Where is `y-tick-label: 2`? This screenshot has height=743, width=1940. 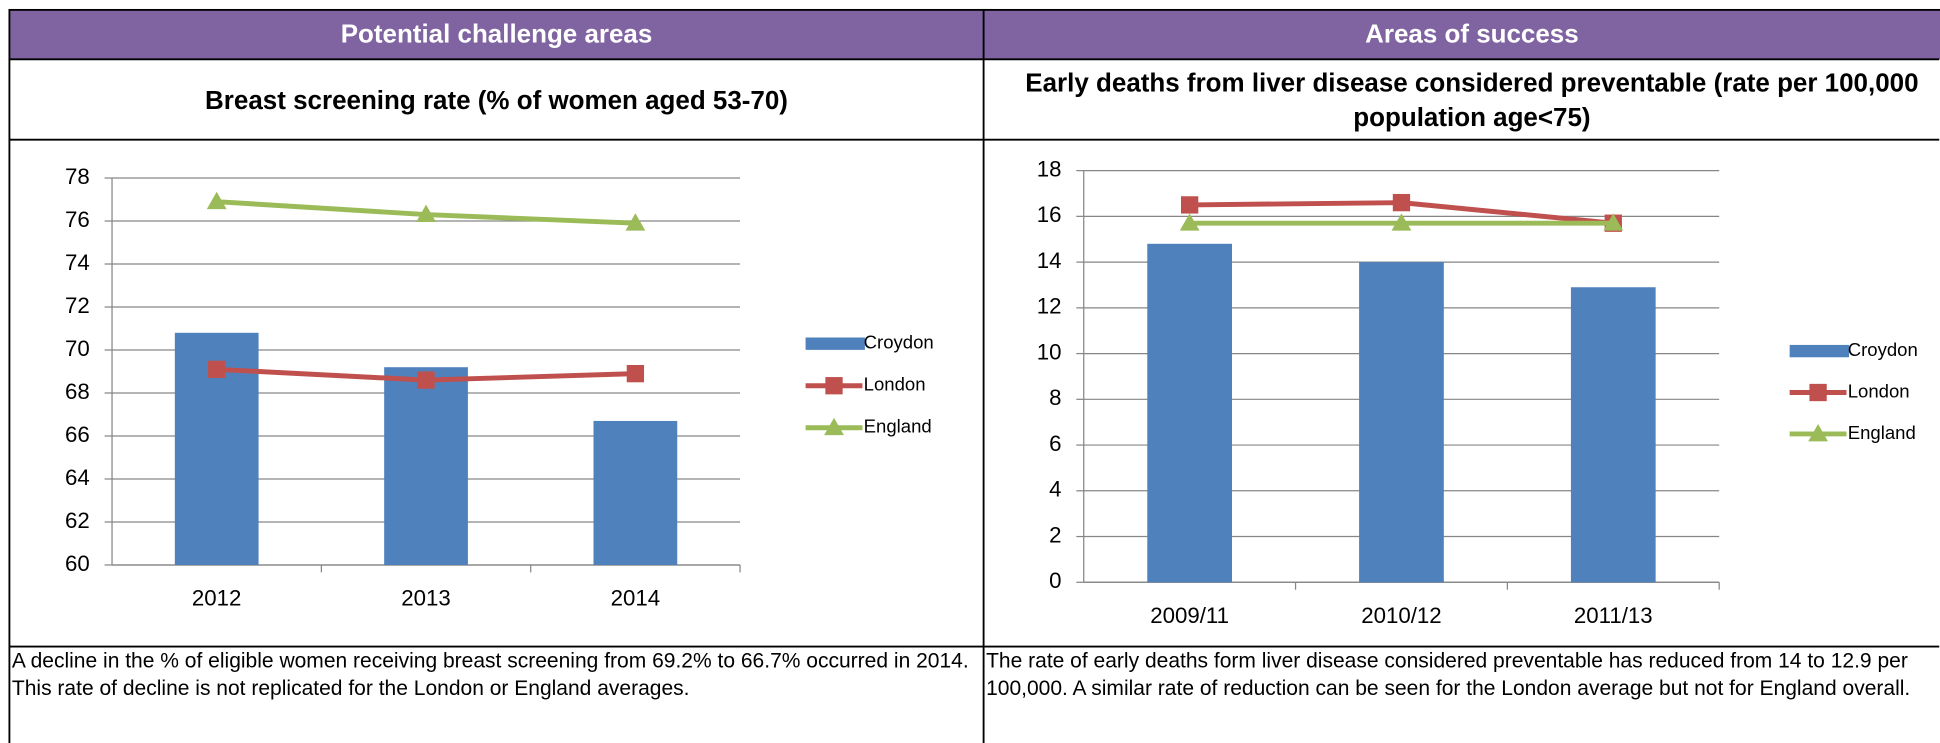 y-tick-label: 2 is located at coordinates (1055, 534).